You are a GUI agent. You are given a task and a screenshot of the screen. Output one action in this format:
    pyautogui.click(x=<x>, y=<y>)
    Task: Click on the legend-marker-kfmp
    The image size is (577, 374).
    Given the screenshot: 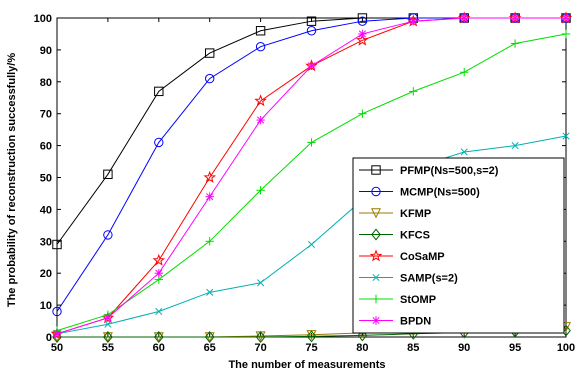 What is the action you would take?
    pyautogui.click(x=376, y=213)
    